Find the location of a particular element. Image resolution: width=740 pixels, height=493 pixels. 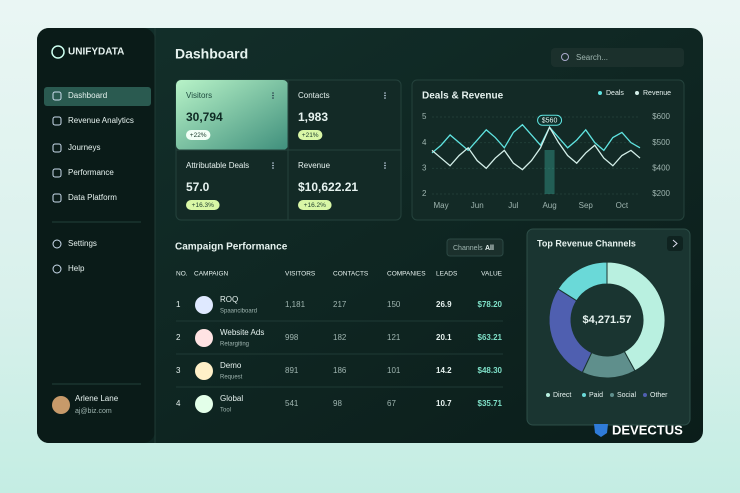

campaign-sub: Tool is located at coordinates (225, 411).